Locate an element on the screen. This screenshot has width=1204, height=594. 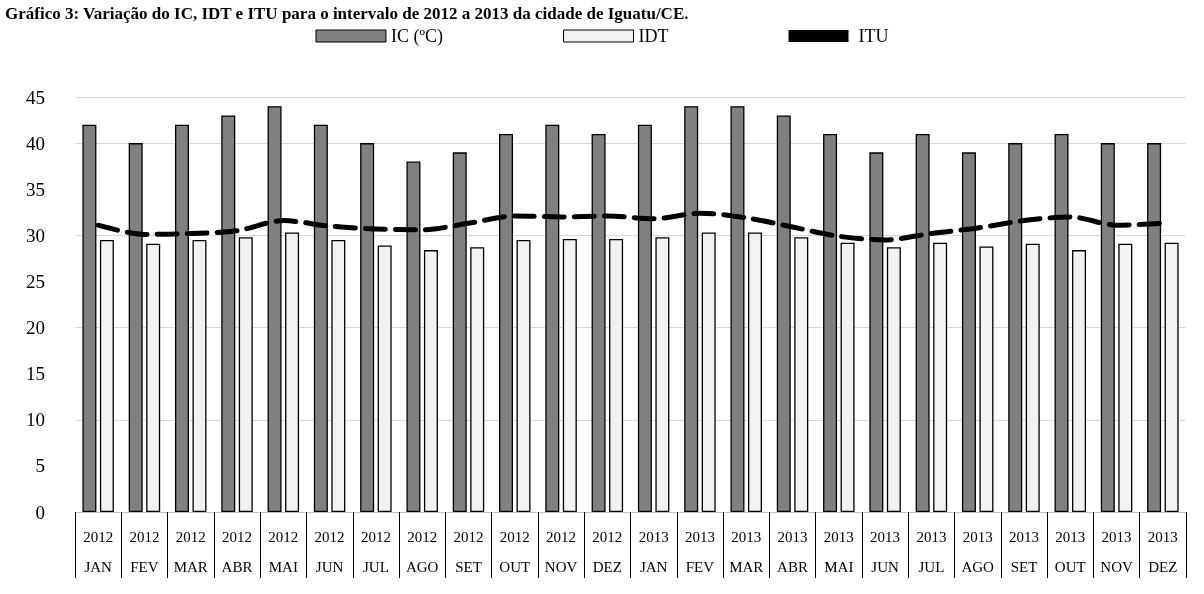
x-tick-label: 2013 MAR is located at coordinates (746, 552).